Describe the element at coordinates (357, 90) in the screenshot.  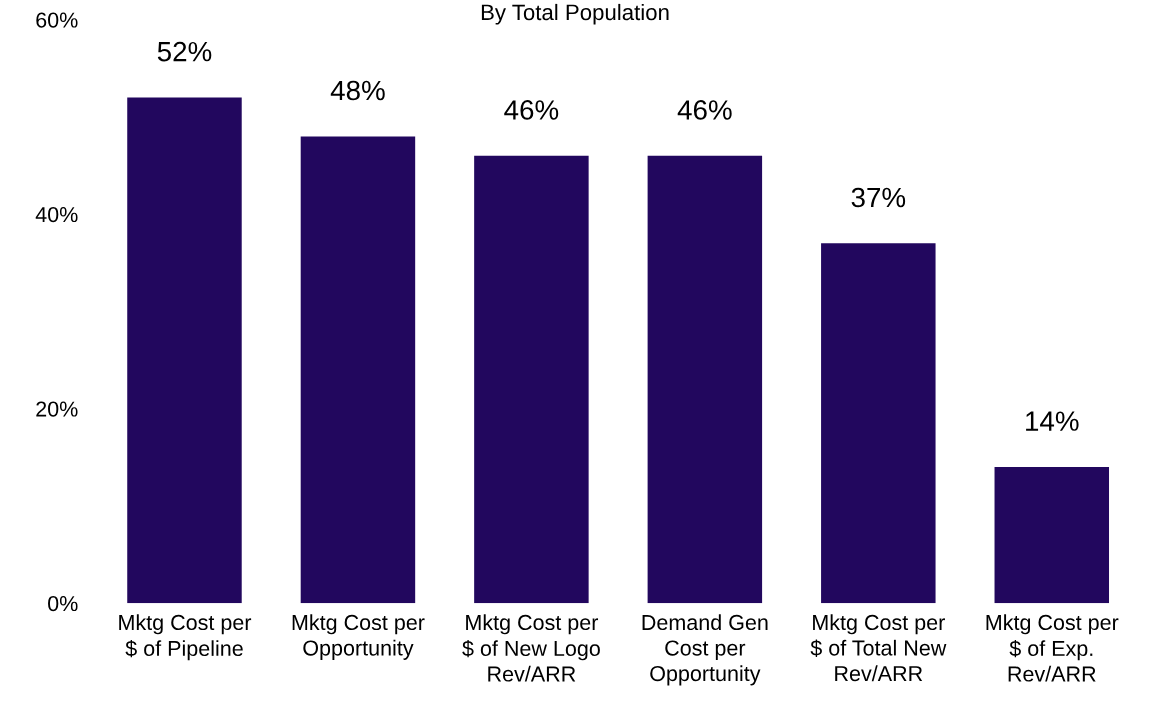
I see `data-label: 48%` at that location.